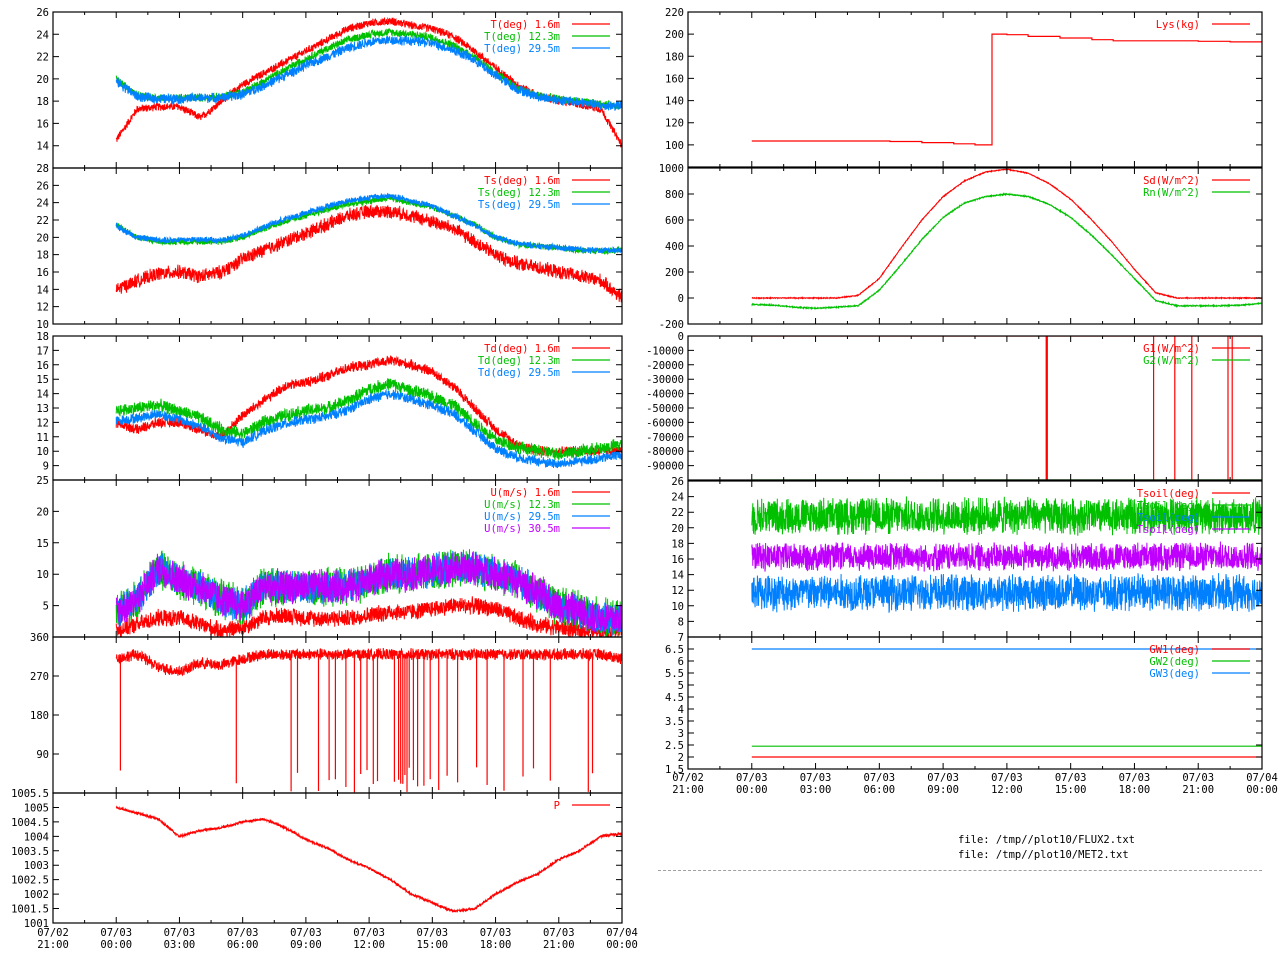  Describe the element at coordinates (522, 505) in the screenshot. I see `legend-label: U(m/s) 12.3m` at that location.